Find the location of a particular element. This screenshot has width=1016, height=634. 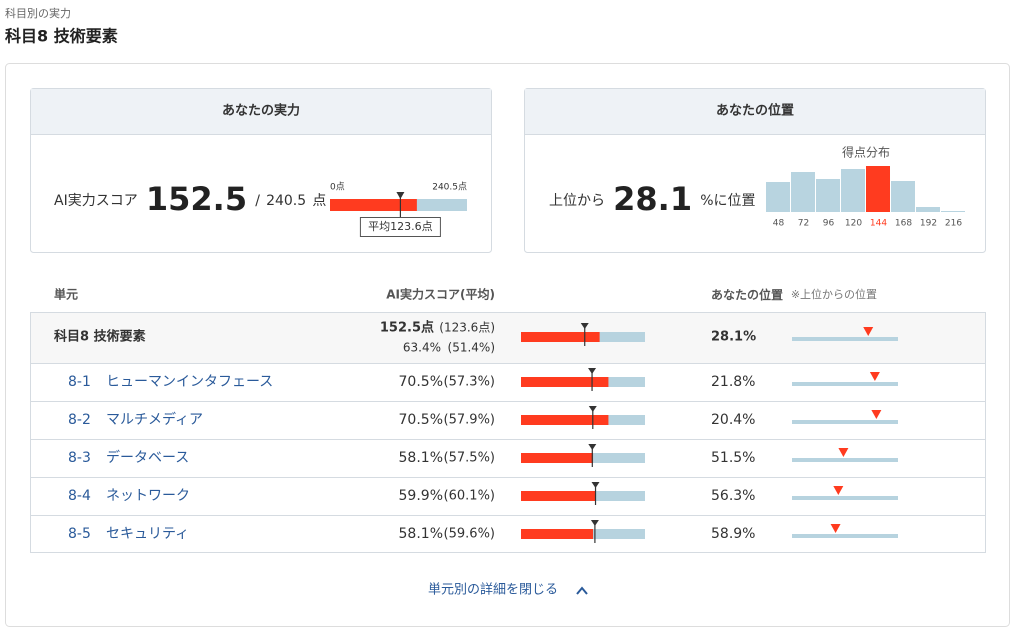

histogram-label: 96 is located at coordinates (829, 224).